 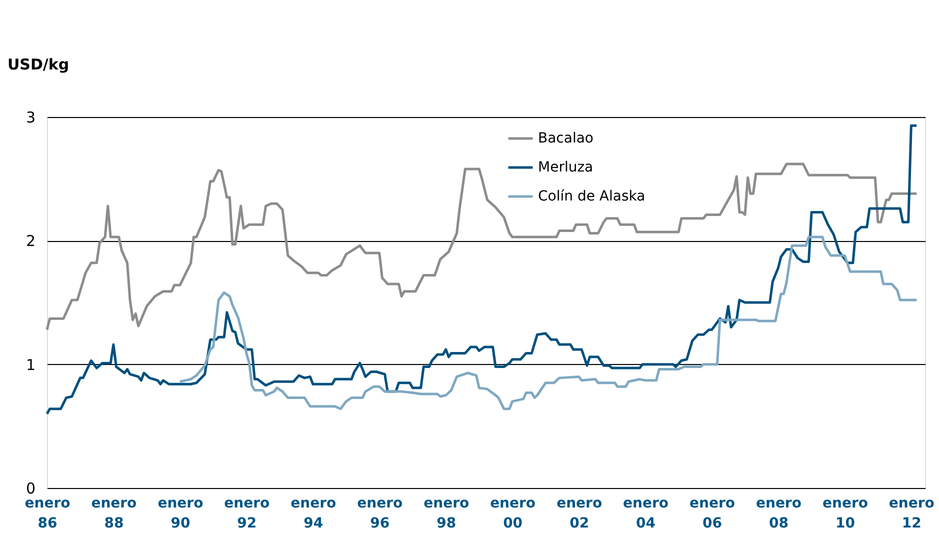 I want to click on x-tick-label: enero 10, so click(x=845, y=514).